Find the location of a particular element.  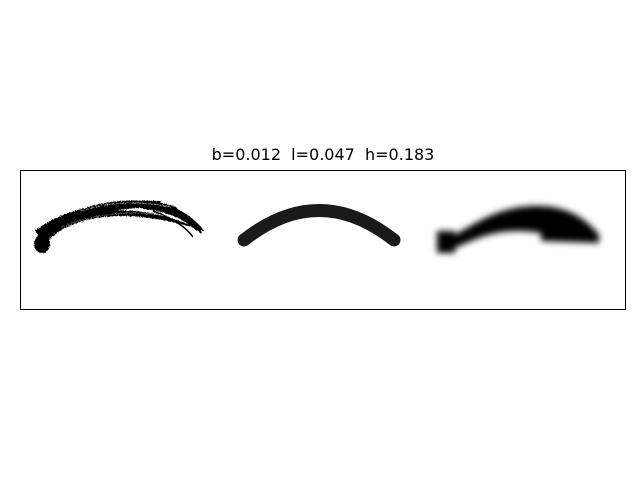

blurred-stroke is located at coordinates (518, 229).